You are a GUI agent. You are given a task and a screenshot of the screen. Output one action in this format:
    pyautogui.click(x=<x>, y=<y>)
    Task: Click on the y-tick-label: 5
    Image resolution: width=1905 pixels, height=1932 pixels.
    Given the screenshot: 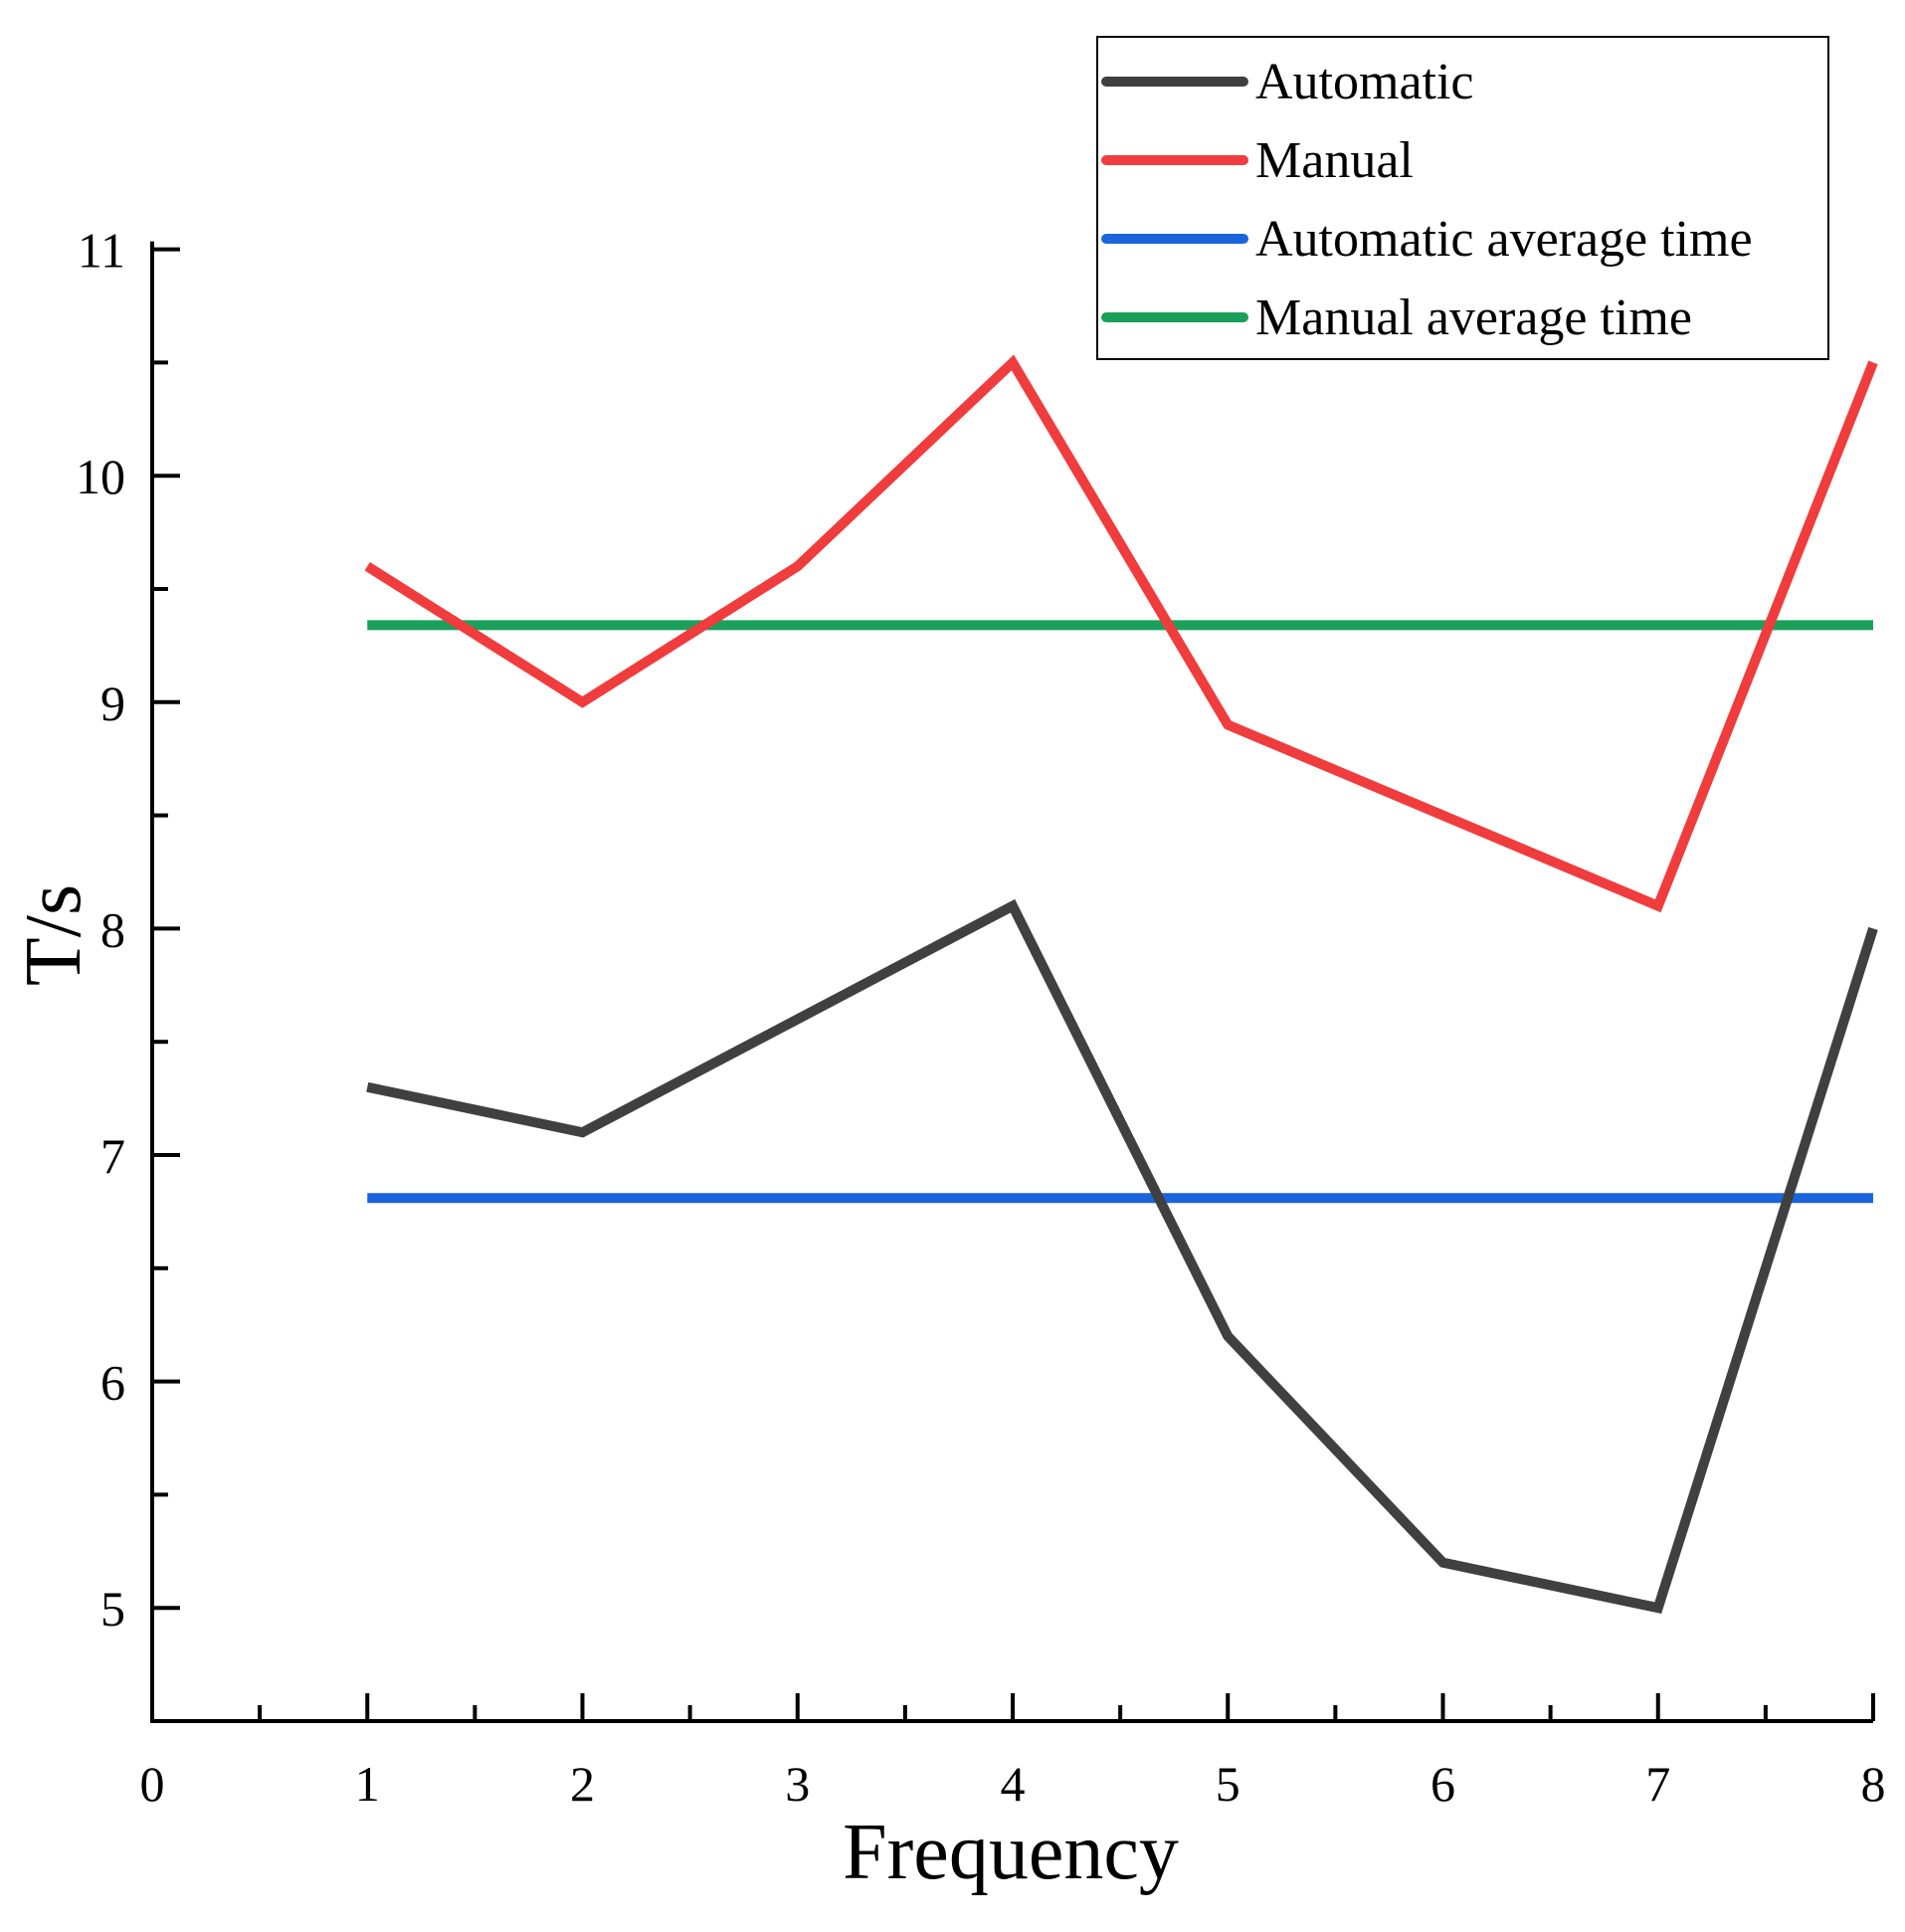 What is the action you would take?
    pyautogui.click(x=112, y=1609)
    